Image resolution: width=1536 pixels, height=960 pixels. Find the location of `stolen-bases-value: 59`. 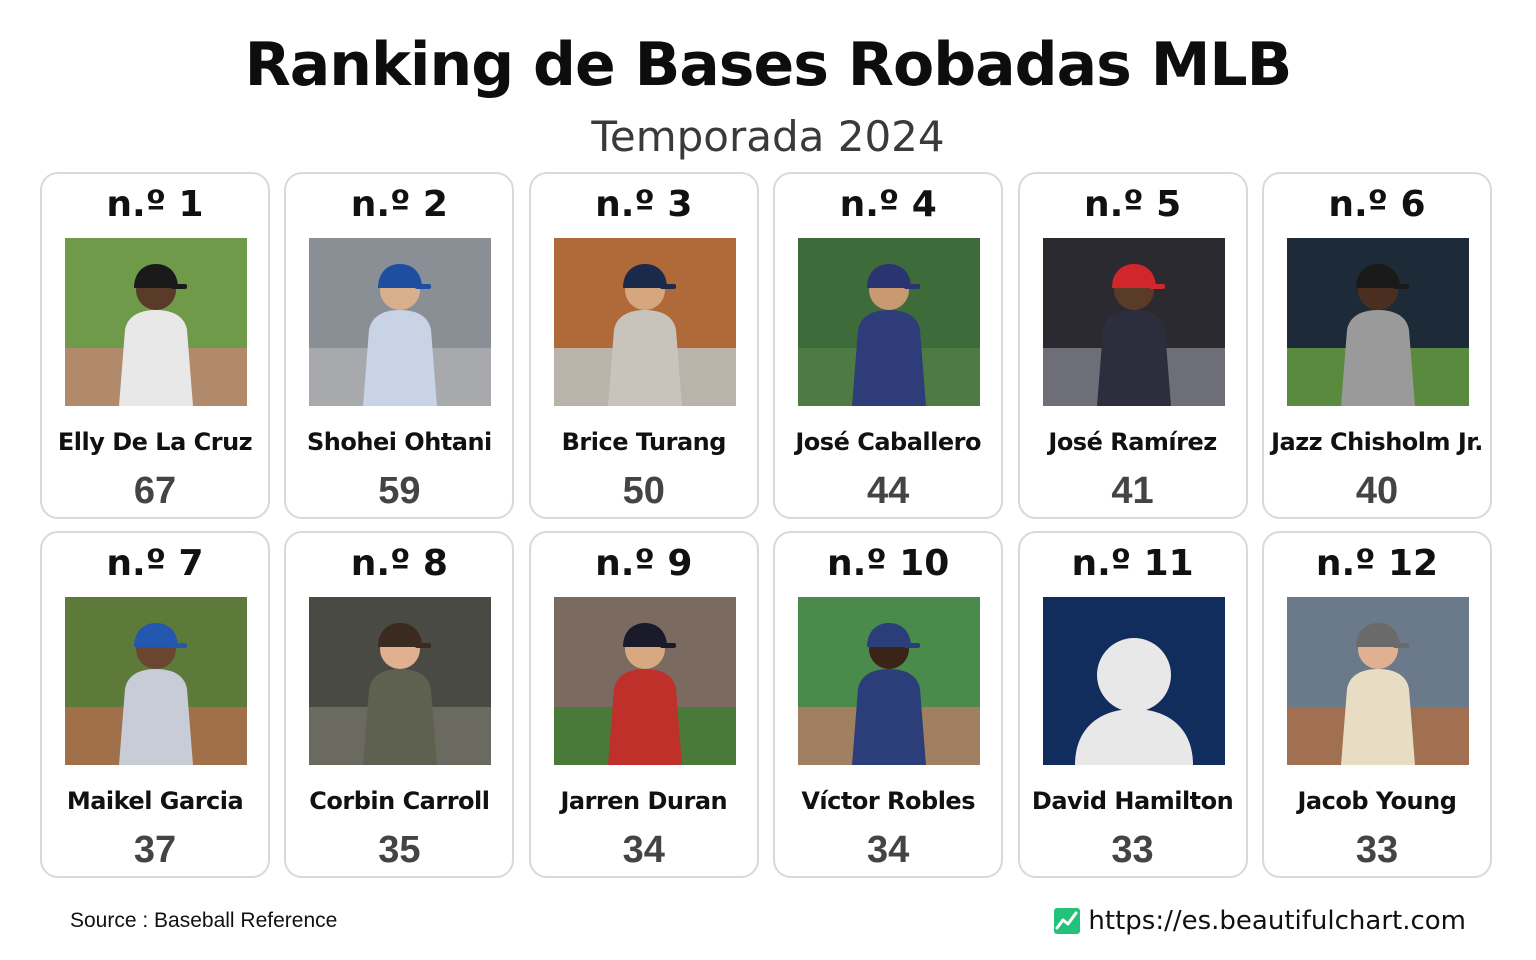

stolen-bases-value: 59 is located at coordinates (399, 491).